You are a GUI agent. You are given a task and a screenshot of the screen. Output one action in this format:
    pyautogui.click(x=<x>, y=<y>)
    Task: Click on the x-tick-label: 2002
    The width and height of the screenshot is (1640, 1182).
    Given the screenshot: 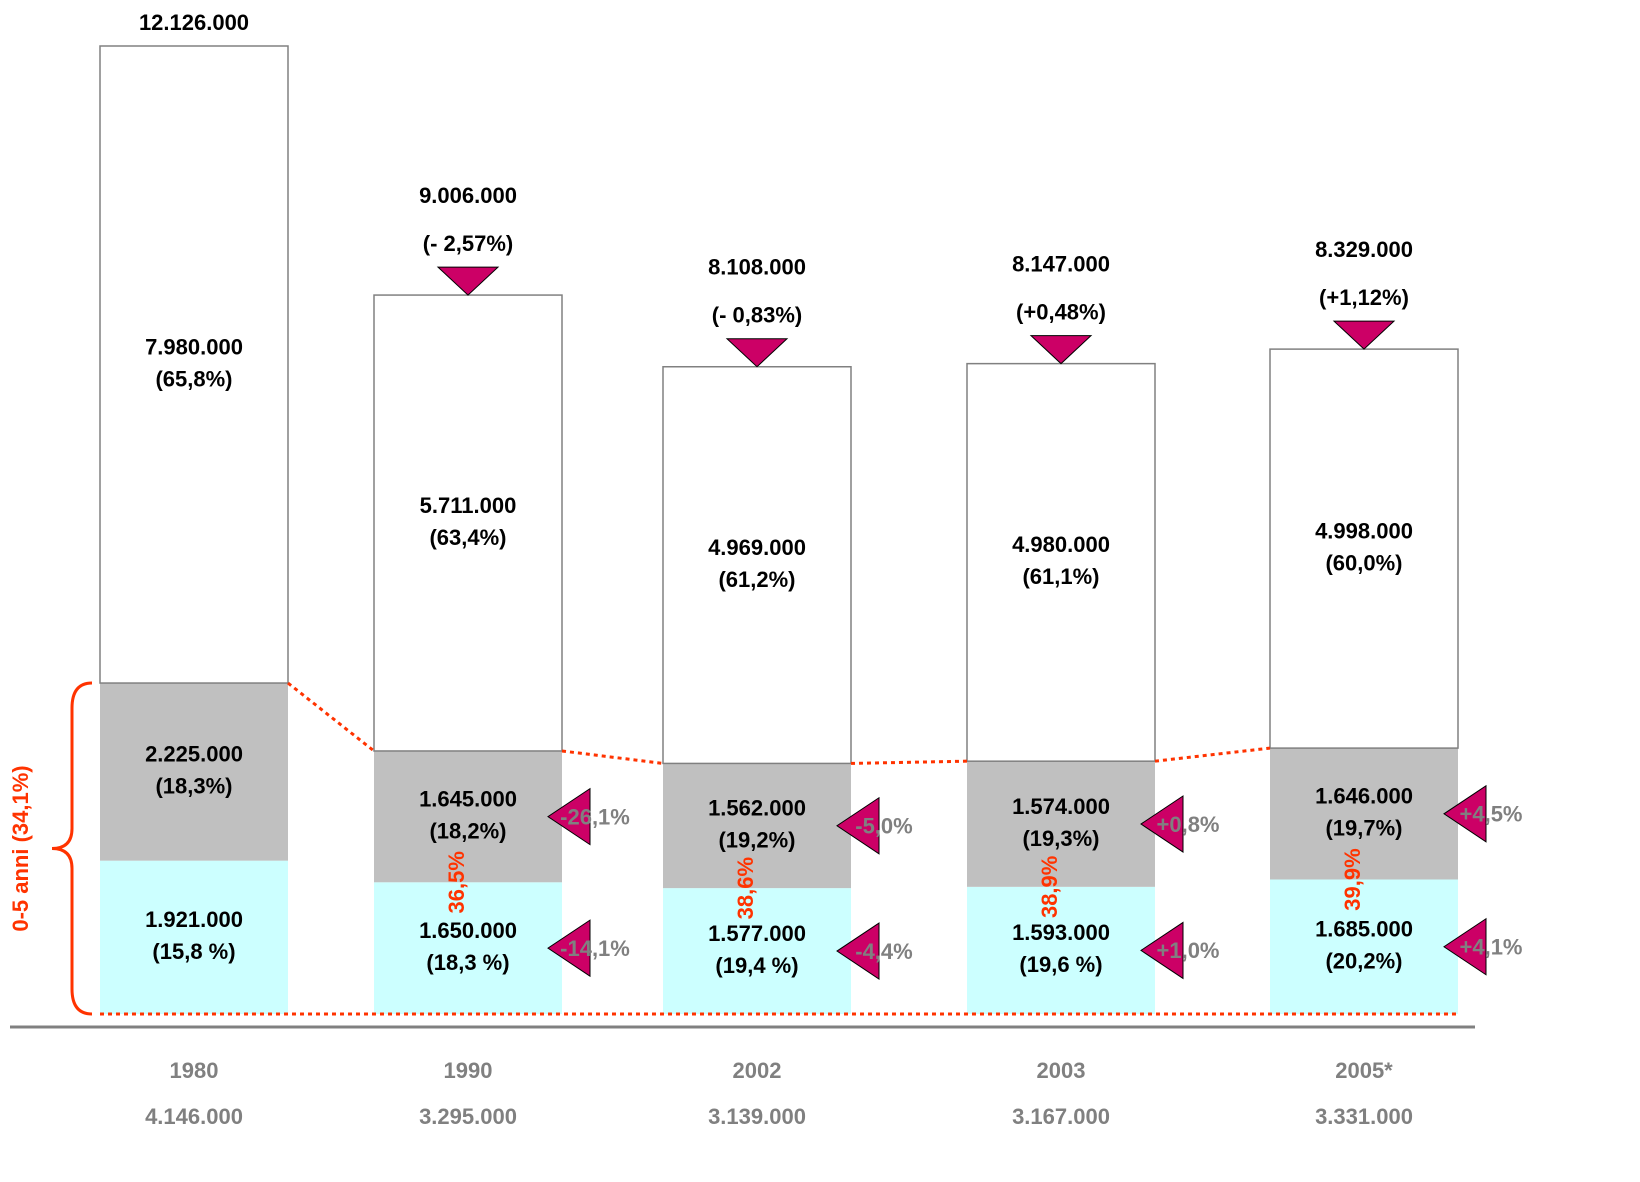 What is the action you would take?
    pyautogui.click(x=757, y=1070)
    